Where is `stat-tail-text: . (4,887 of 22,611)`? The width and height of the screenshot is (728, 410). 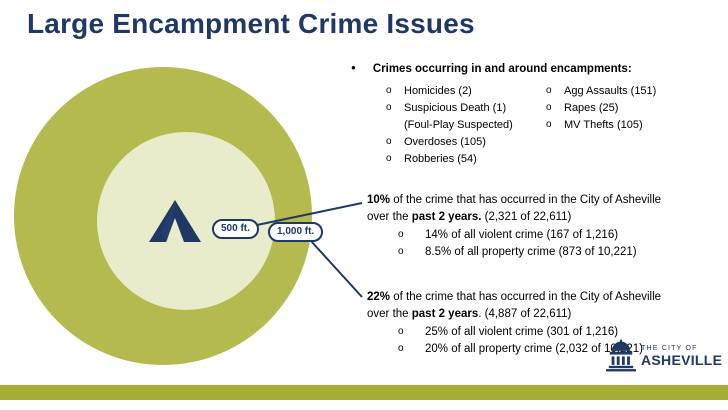 stat-tail-text: . (4,887 of 22,611) is located at coordinates (525, 313).